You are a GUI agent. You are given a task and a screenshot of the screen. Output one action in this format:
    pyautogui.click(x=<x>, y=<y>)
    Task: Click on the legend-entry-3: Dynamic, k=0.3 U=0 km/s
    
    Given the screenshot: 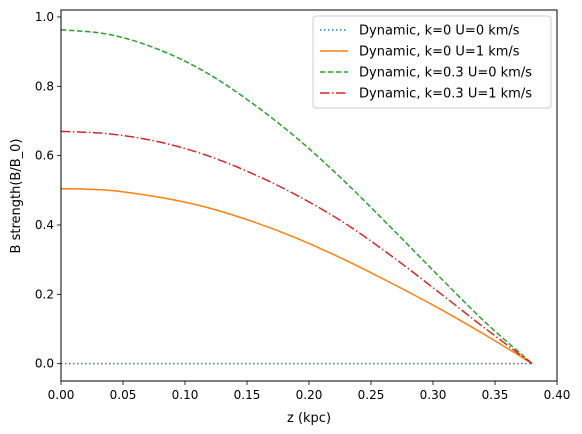 What is the action you would take?
    pyautogui.click(x=426, y=73)
    